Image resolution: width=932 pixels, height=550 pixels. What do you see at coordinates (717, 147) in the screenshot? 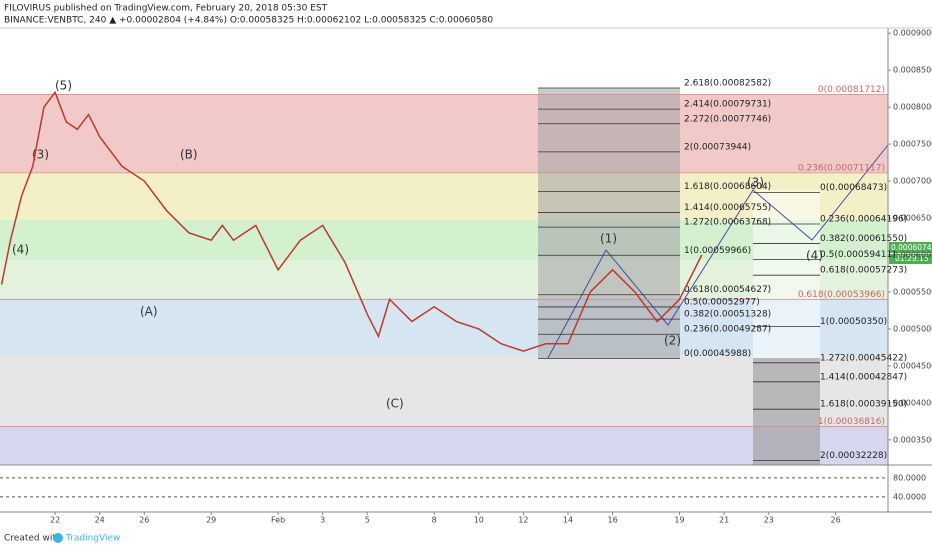
I see `fib-label: 2(0.00073944)` at bounding box center [717, 147].